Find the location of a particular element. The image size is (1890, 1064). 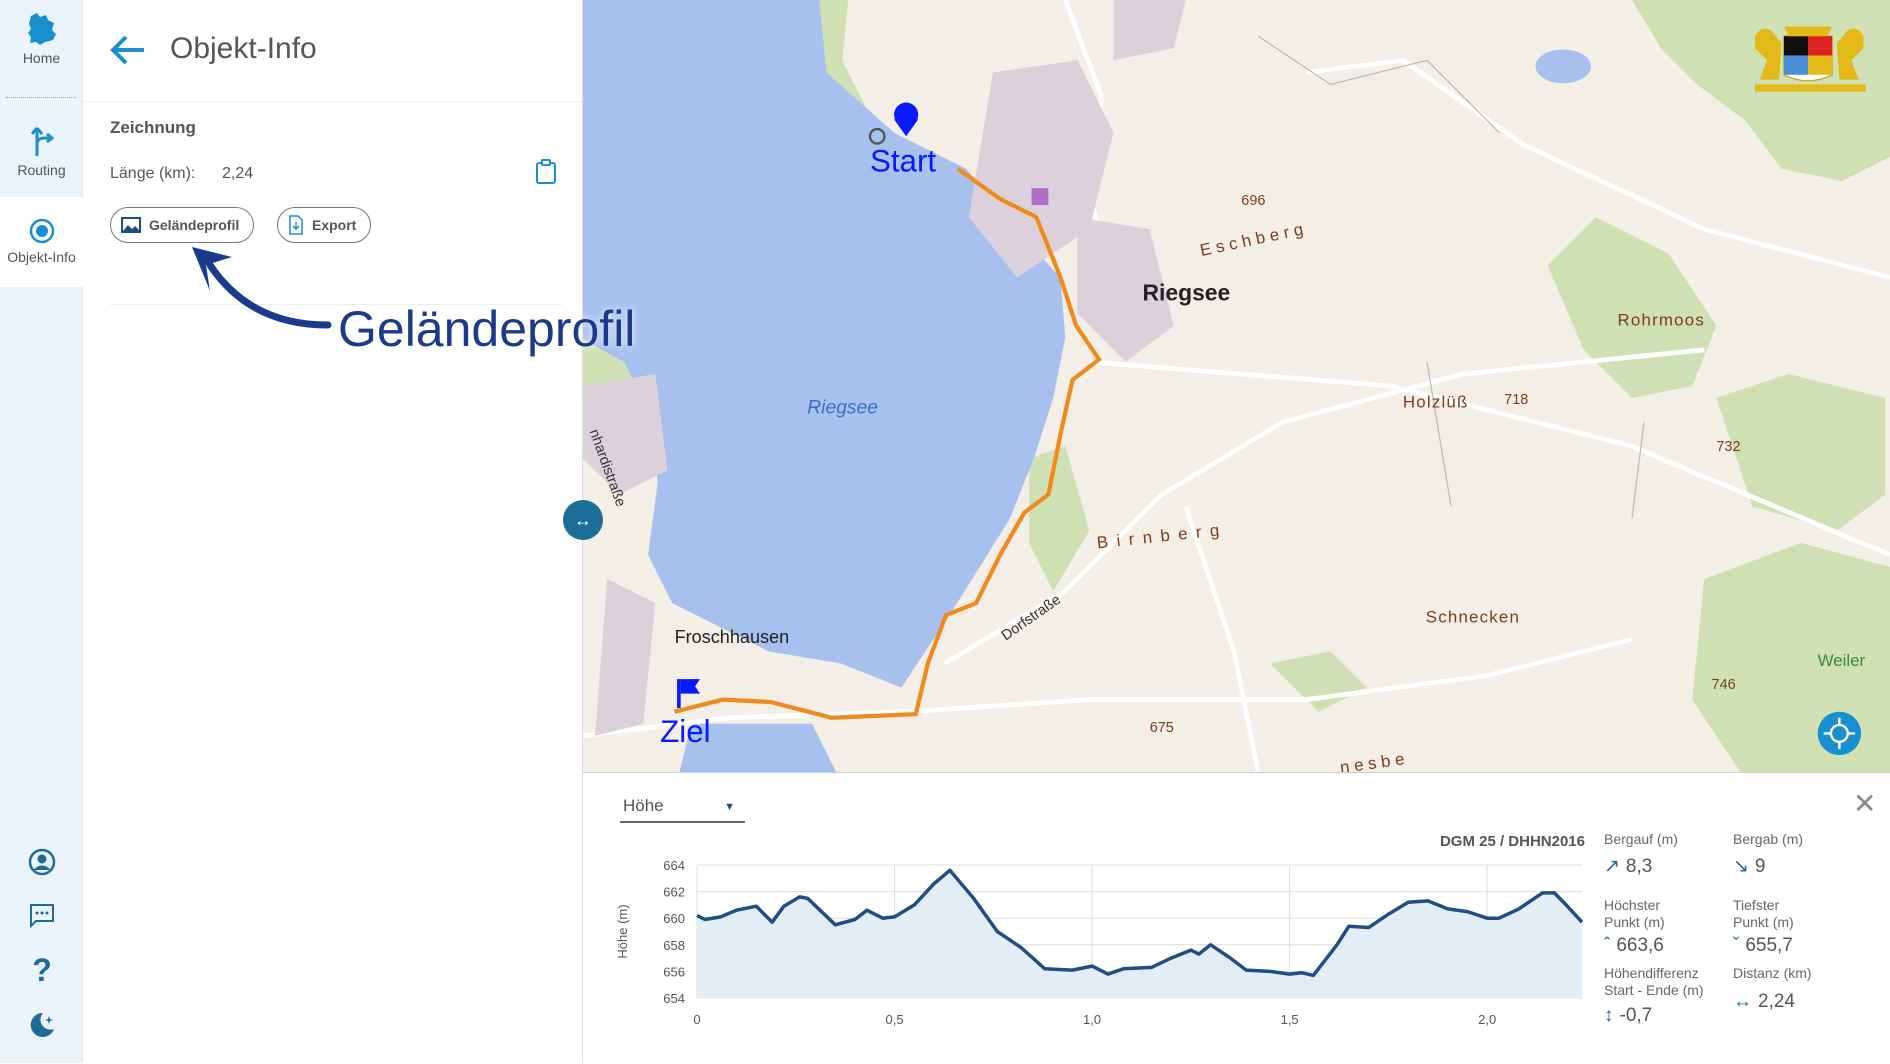

target-icon is located at coordinates (41, 231).